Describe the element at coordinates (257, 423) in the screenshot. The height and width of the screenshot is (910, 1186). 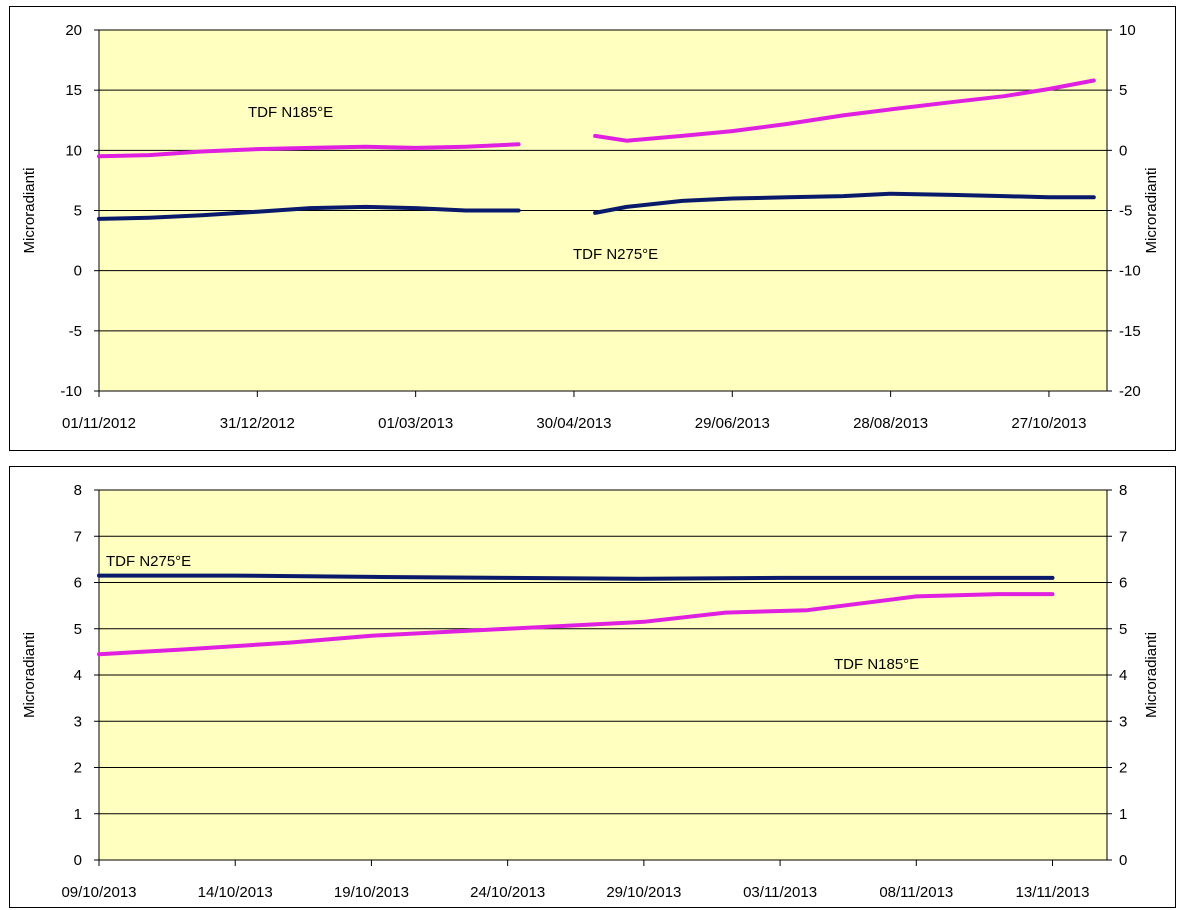
I see `x-tick-label: 31/12/2012` at that location.